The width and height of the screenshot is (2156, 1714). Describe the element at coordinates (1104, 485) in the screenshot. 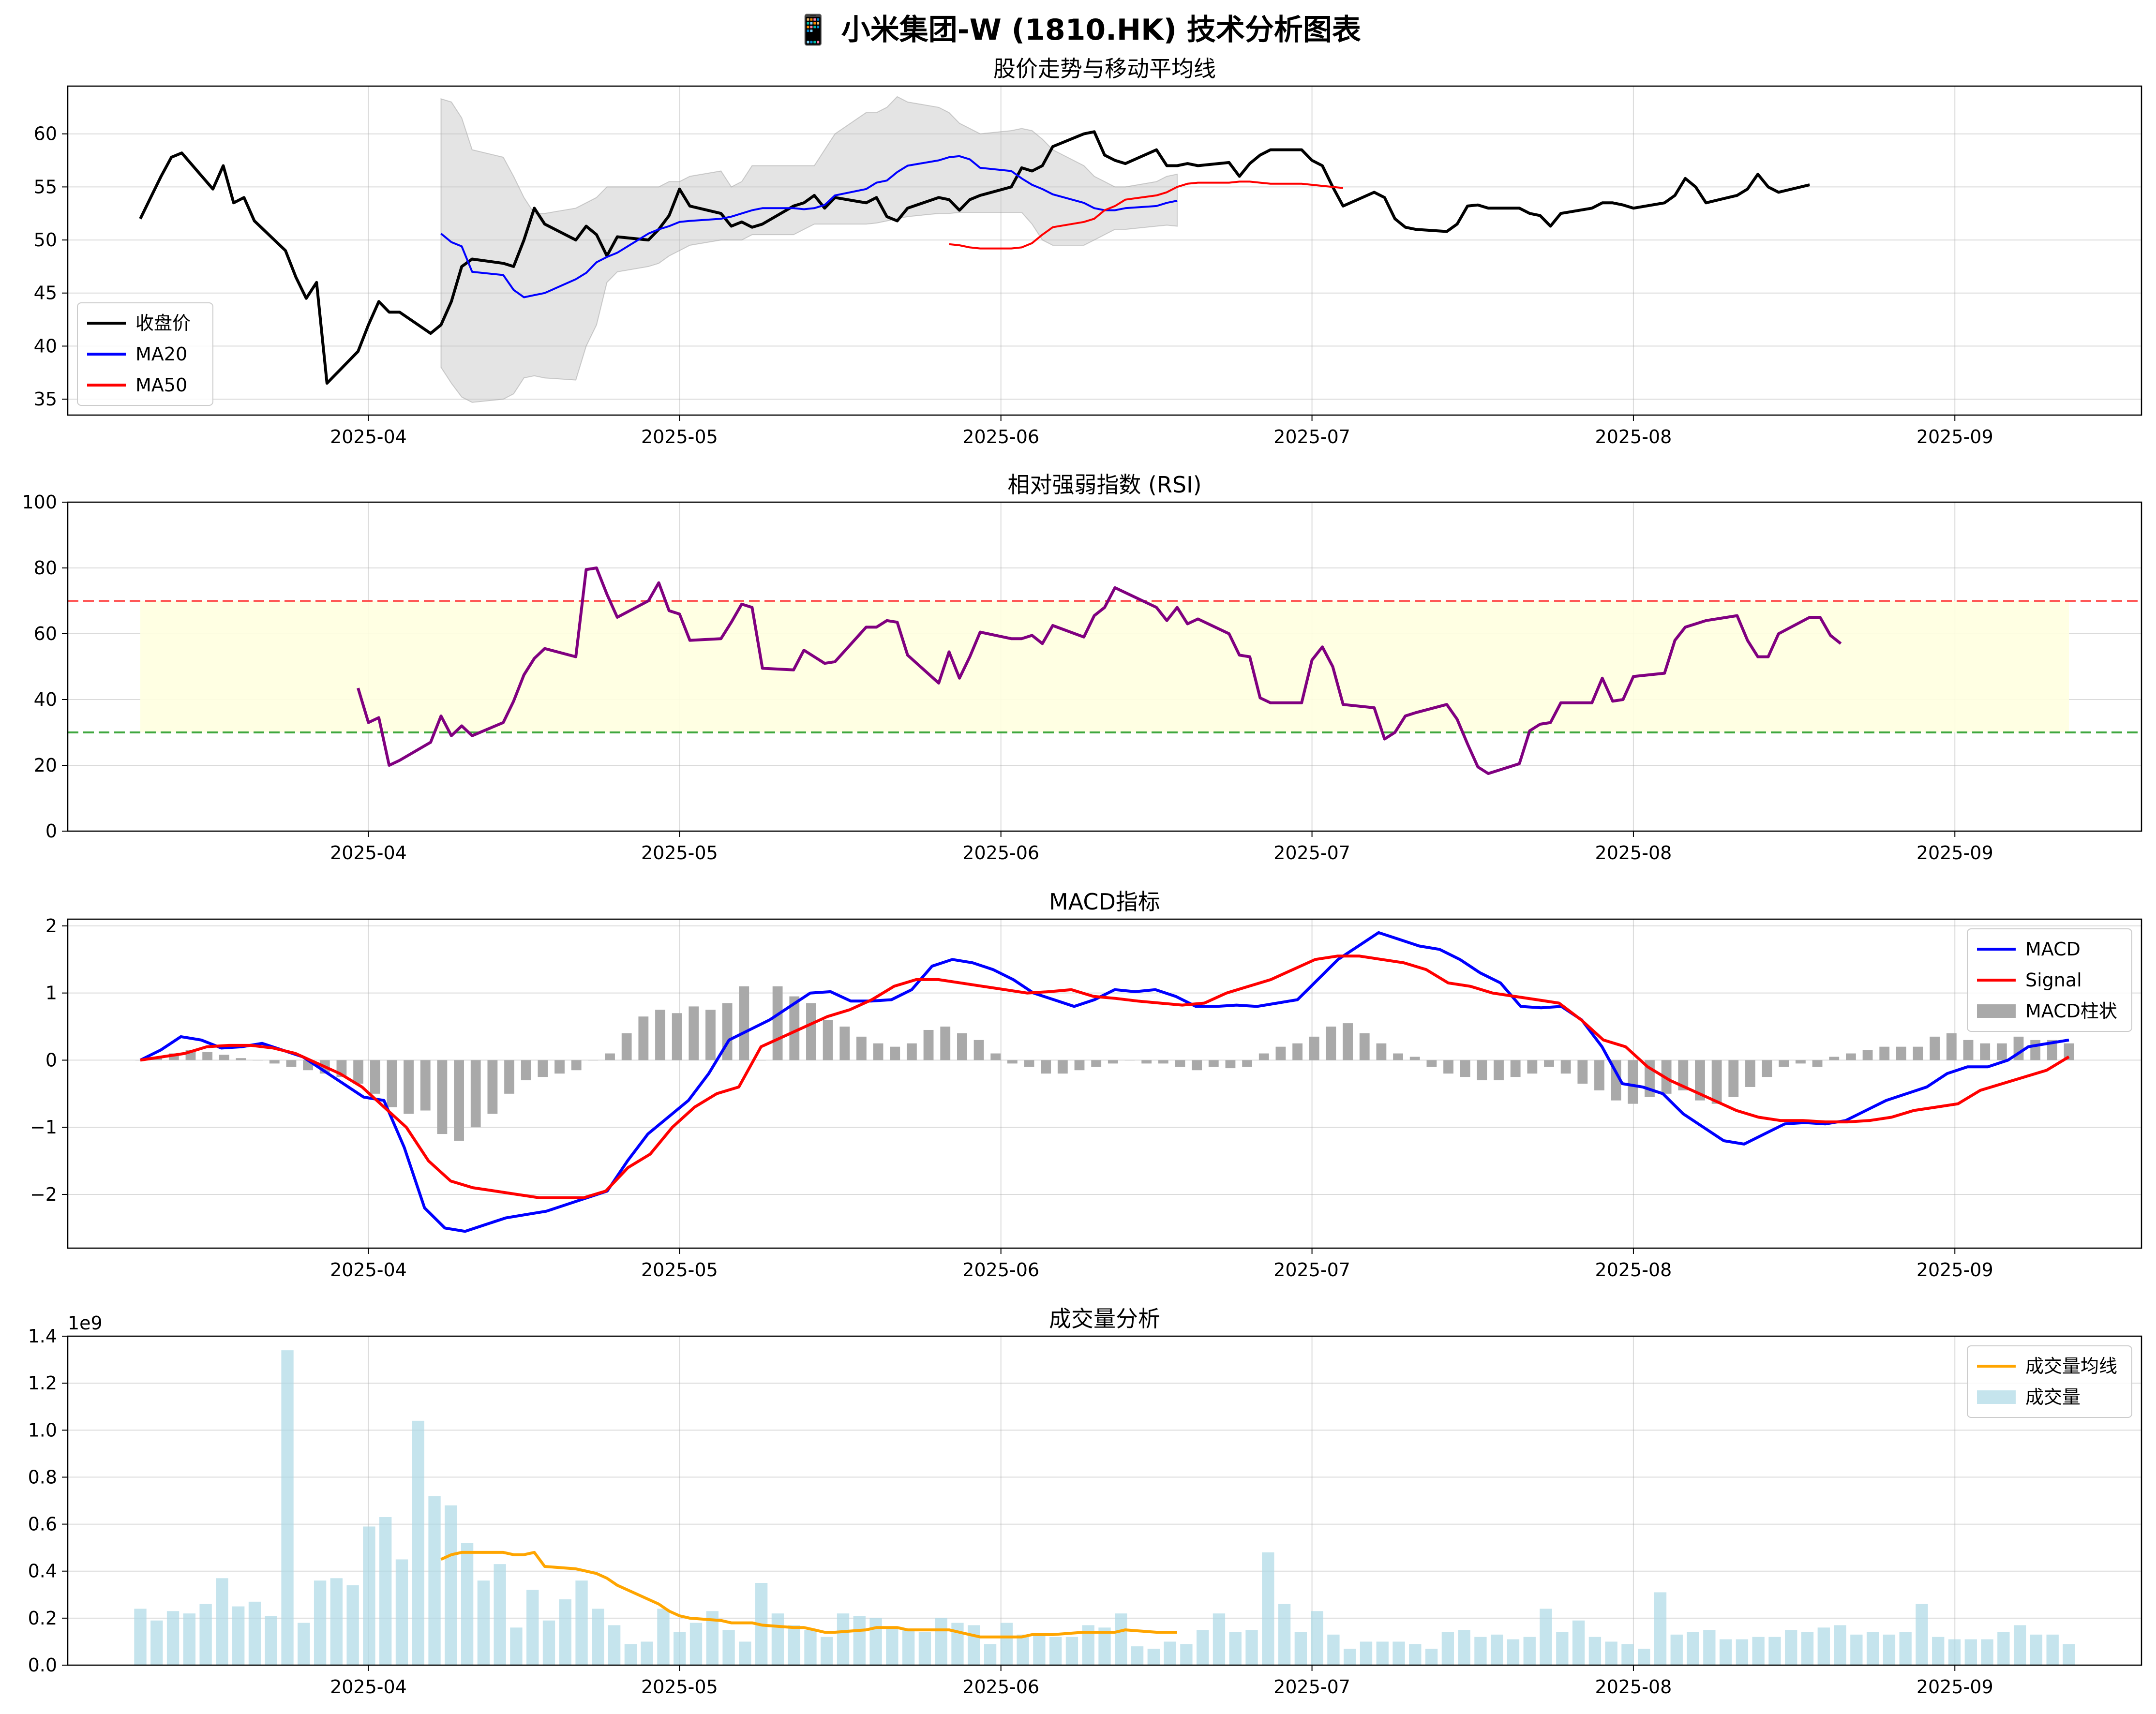

I see `rsi-title: 相对强弱指数 (RSI)` at that location.